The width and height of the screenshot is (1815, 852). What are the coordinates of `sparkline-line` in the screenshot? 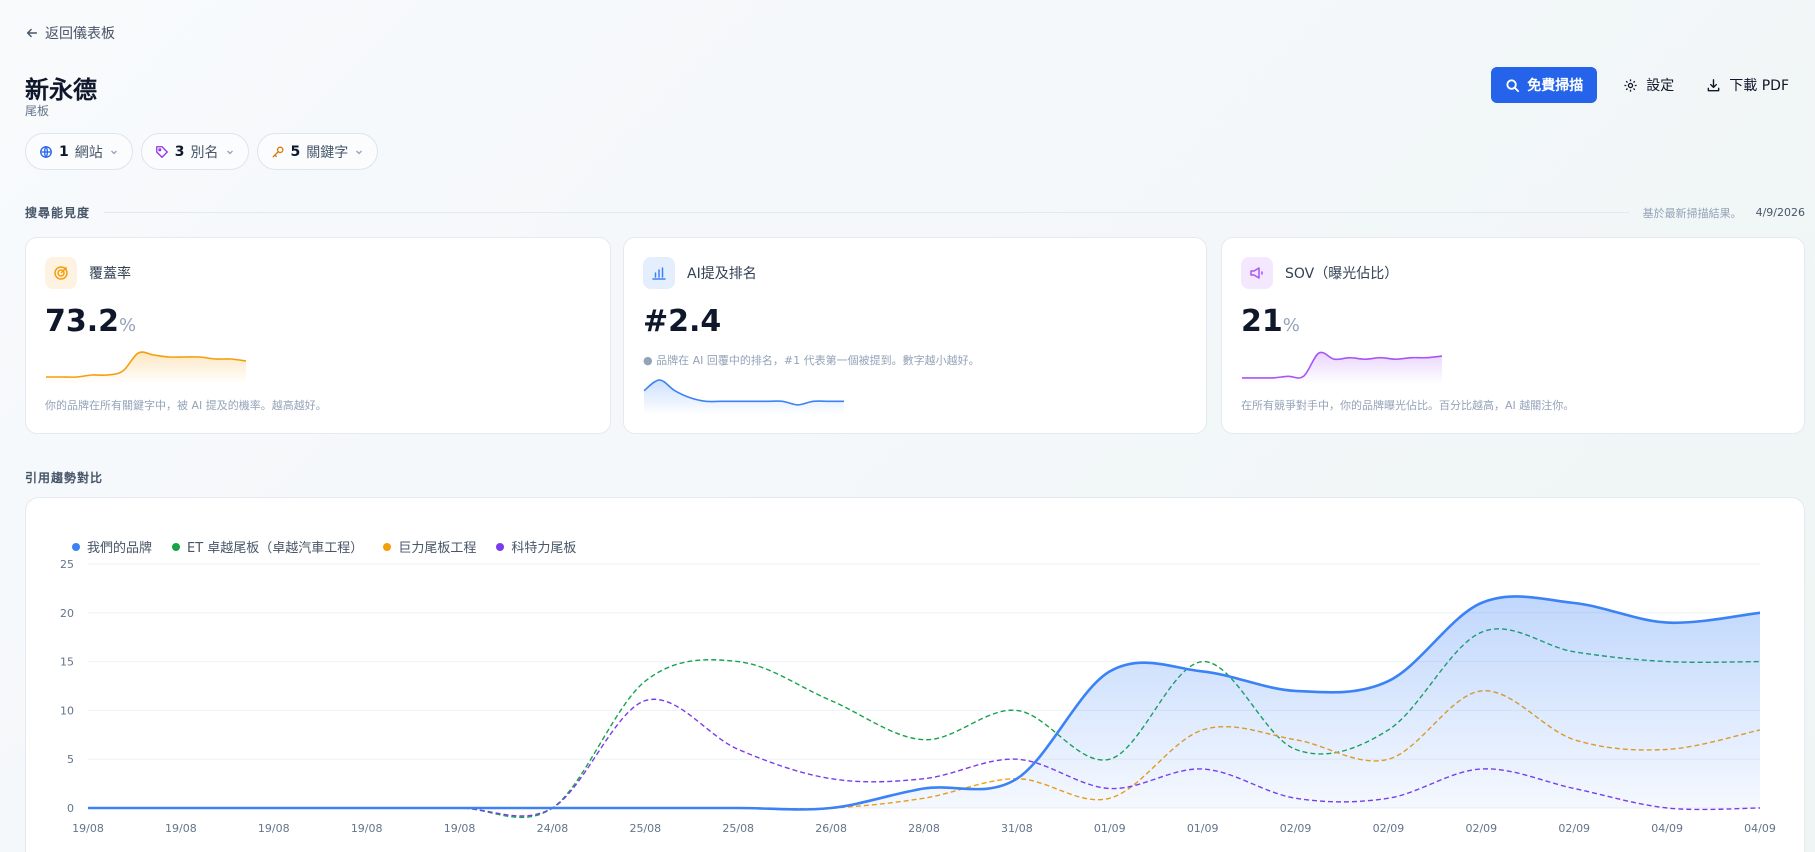 It's located at (146, 364).